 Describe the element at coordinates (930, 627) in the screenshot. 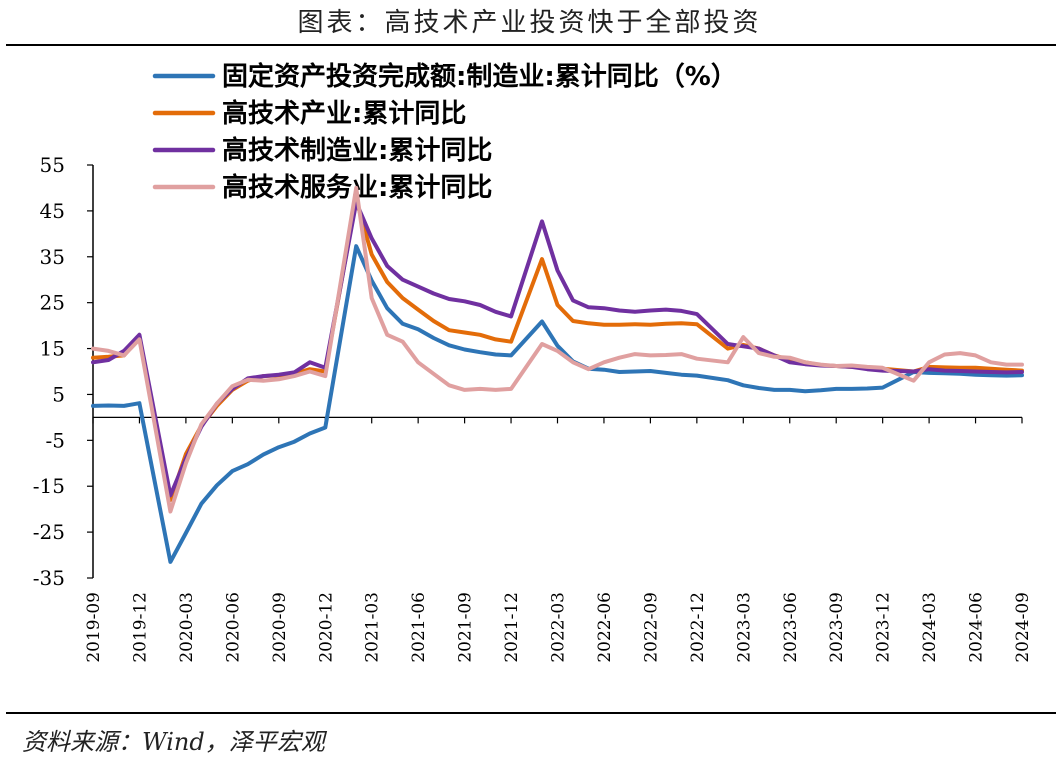

I see `x-tick-label: 2024-03` at that location.